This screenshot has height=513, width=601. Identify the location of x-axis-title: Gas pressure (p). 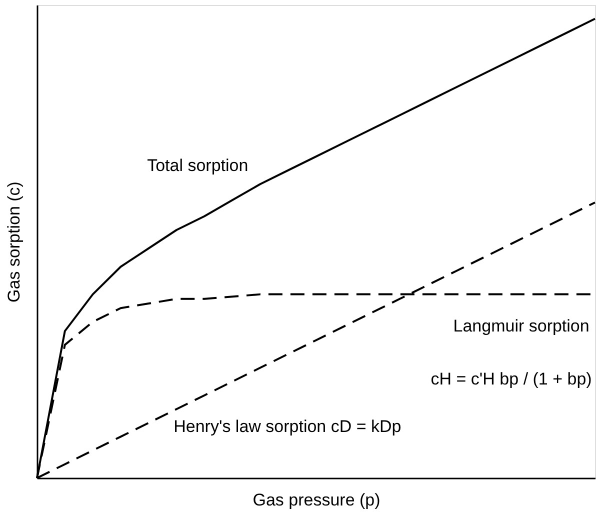
(316, 500).